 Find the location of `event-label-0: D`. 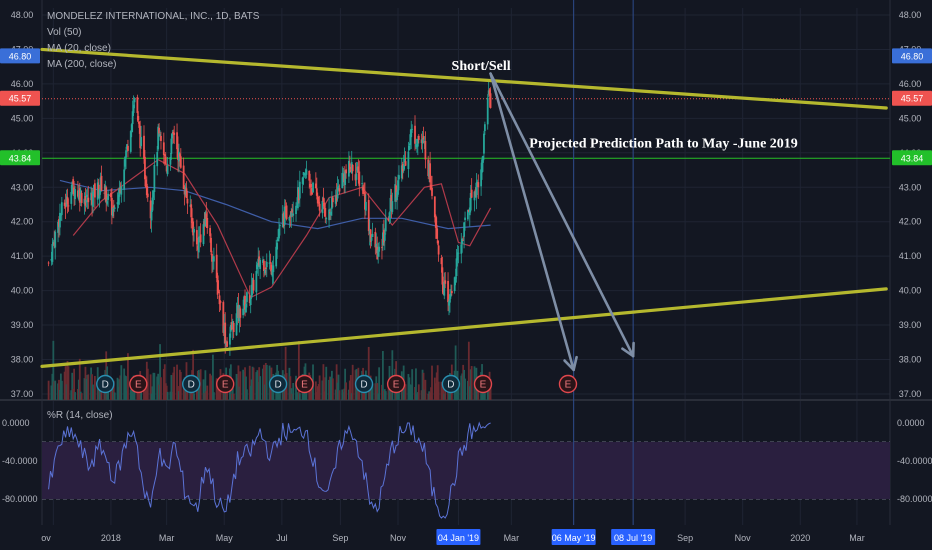

event-label-0: D is located at coordinates (105, 385).